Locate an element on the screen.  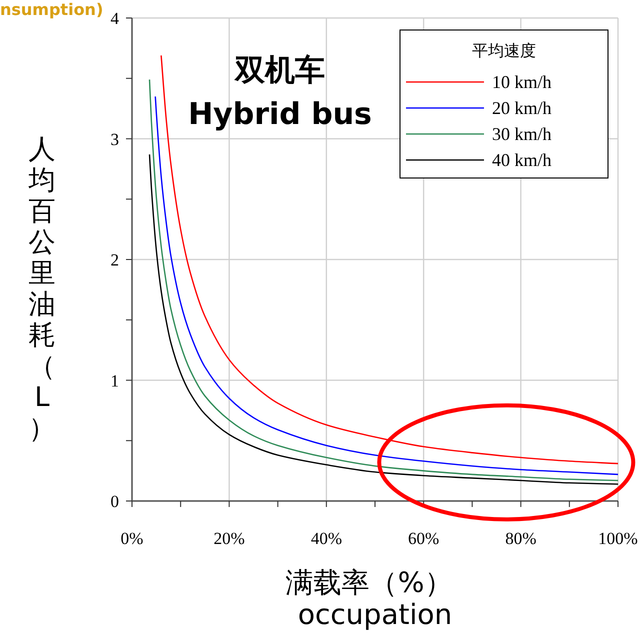
x-tick-label: 0% is located at coordinates (132, 538).